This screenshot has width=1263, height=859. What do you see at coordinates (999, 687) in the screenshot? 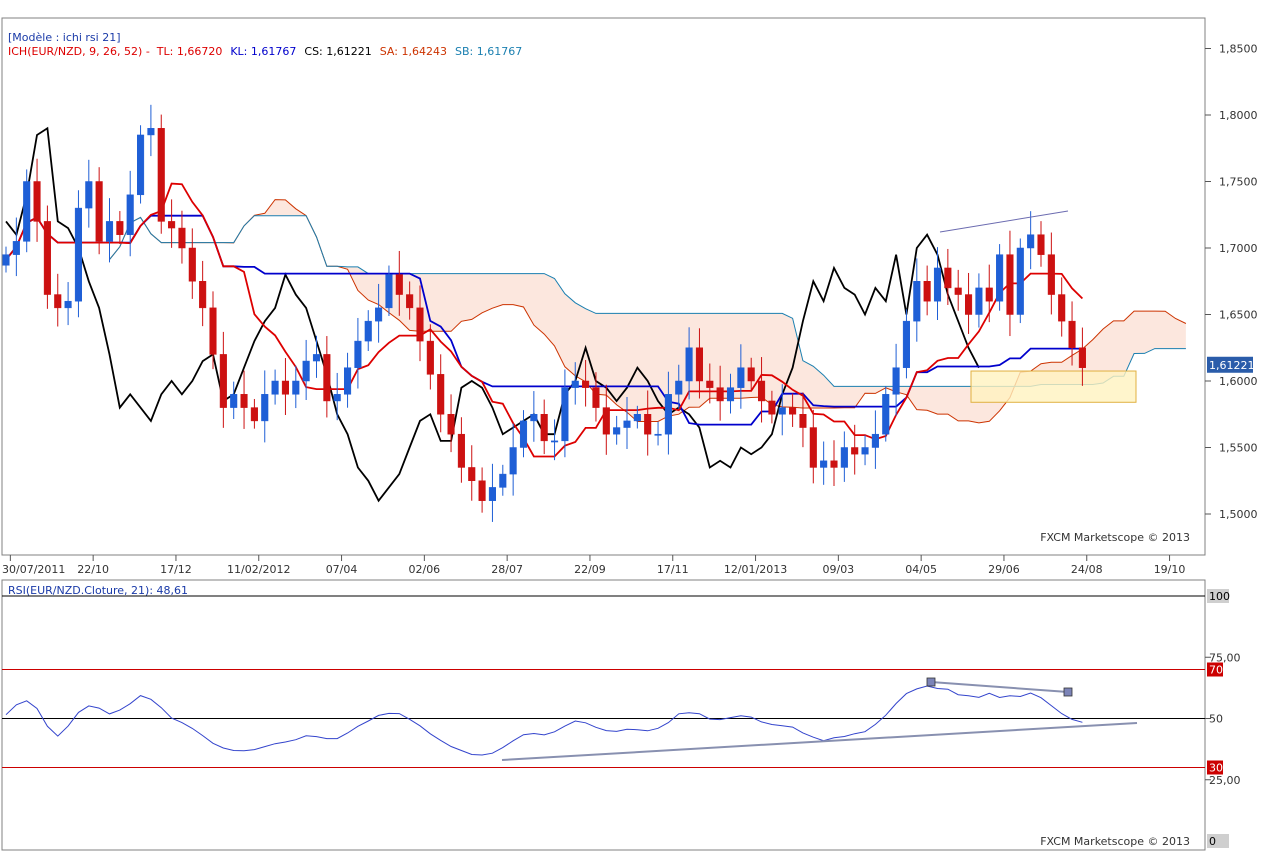
I see `rsi-resistance-trendline` at bounding box center [999, 687].